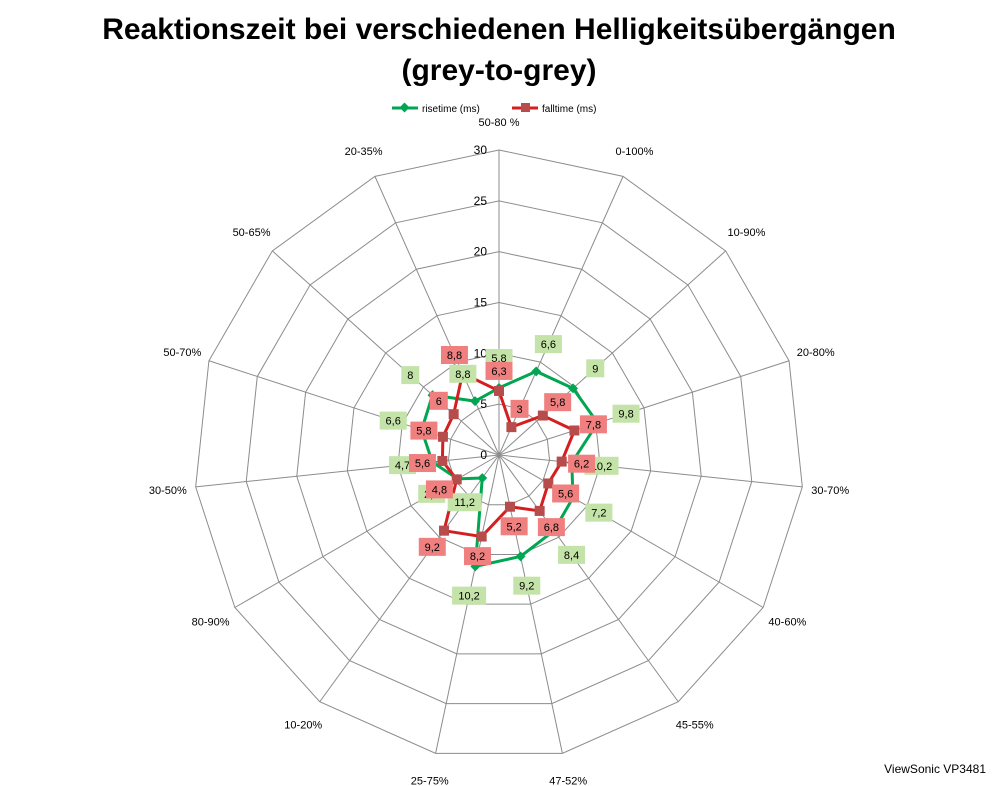 This screenshot has width=998, height=786. I want to click on data-label-falltime: 4,8, so click(439, 489).